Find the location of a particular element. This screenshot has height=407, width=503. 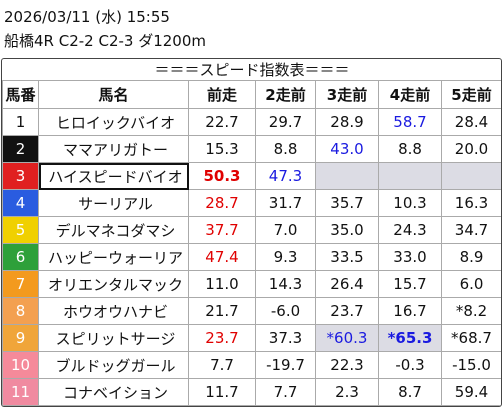

speed-index: 22.7 is located at coordinates (222, 122).